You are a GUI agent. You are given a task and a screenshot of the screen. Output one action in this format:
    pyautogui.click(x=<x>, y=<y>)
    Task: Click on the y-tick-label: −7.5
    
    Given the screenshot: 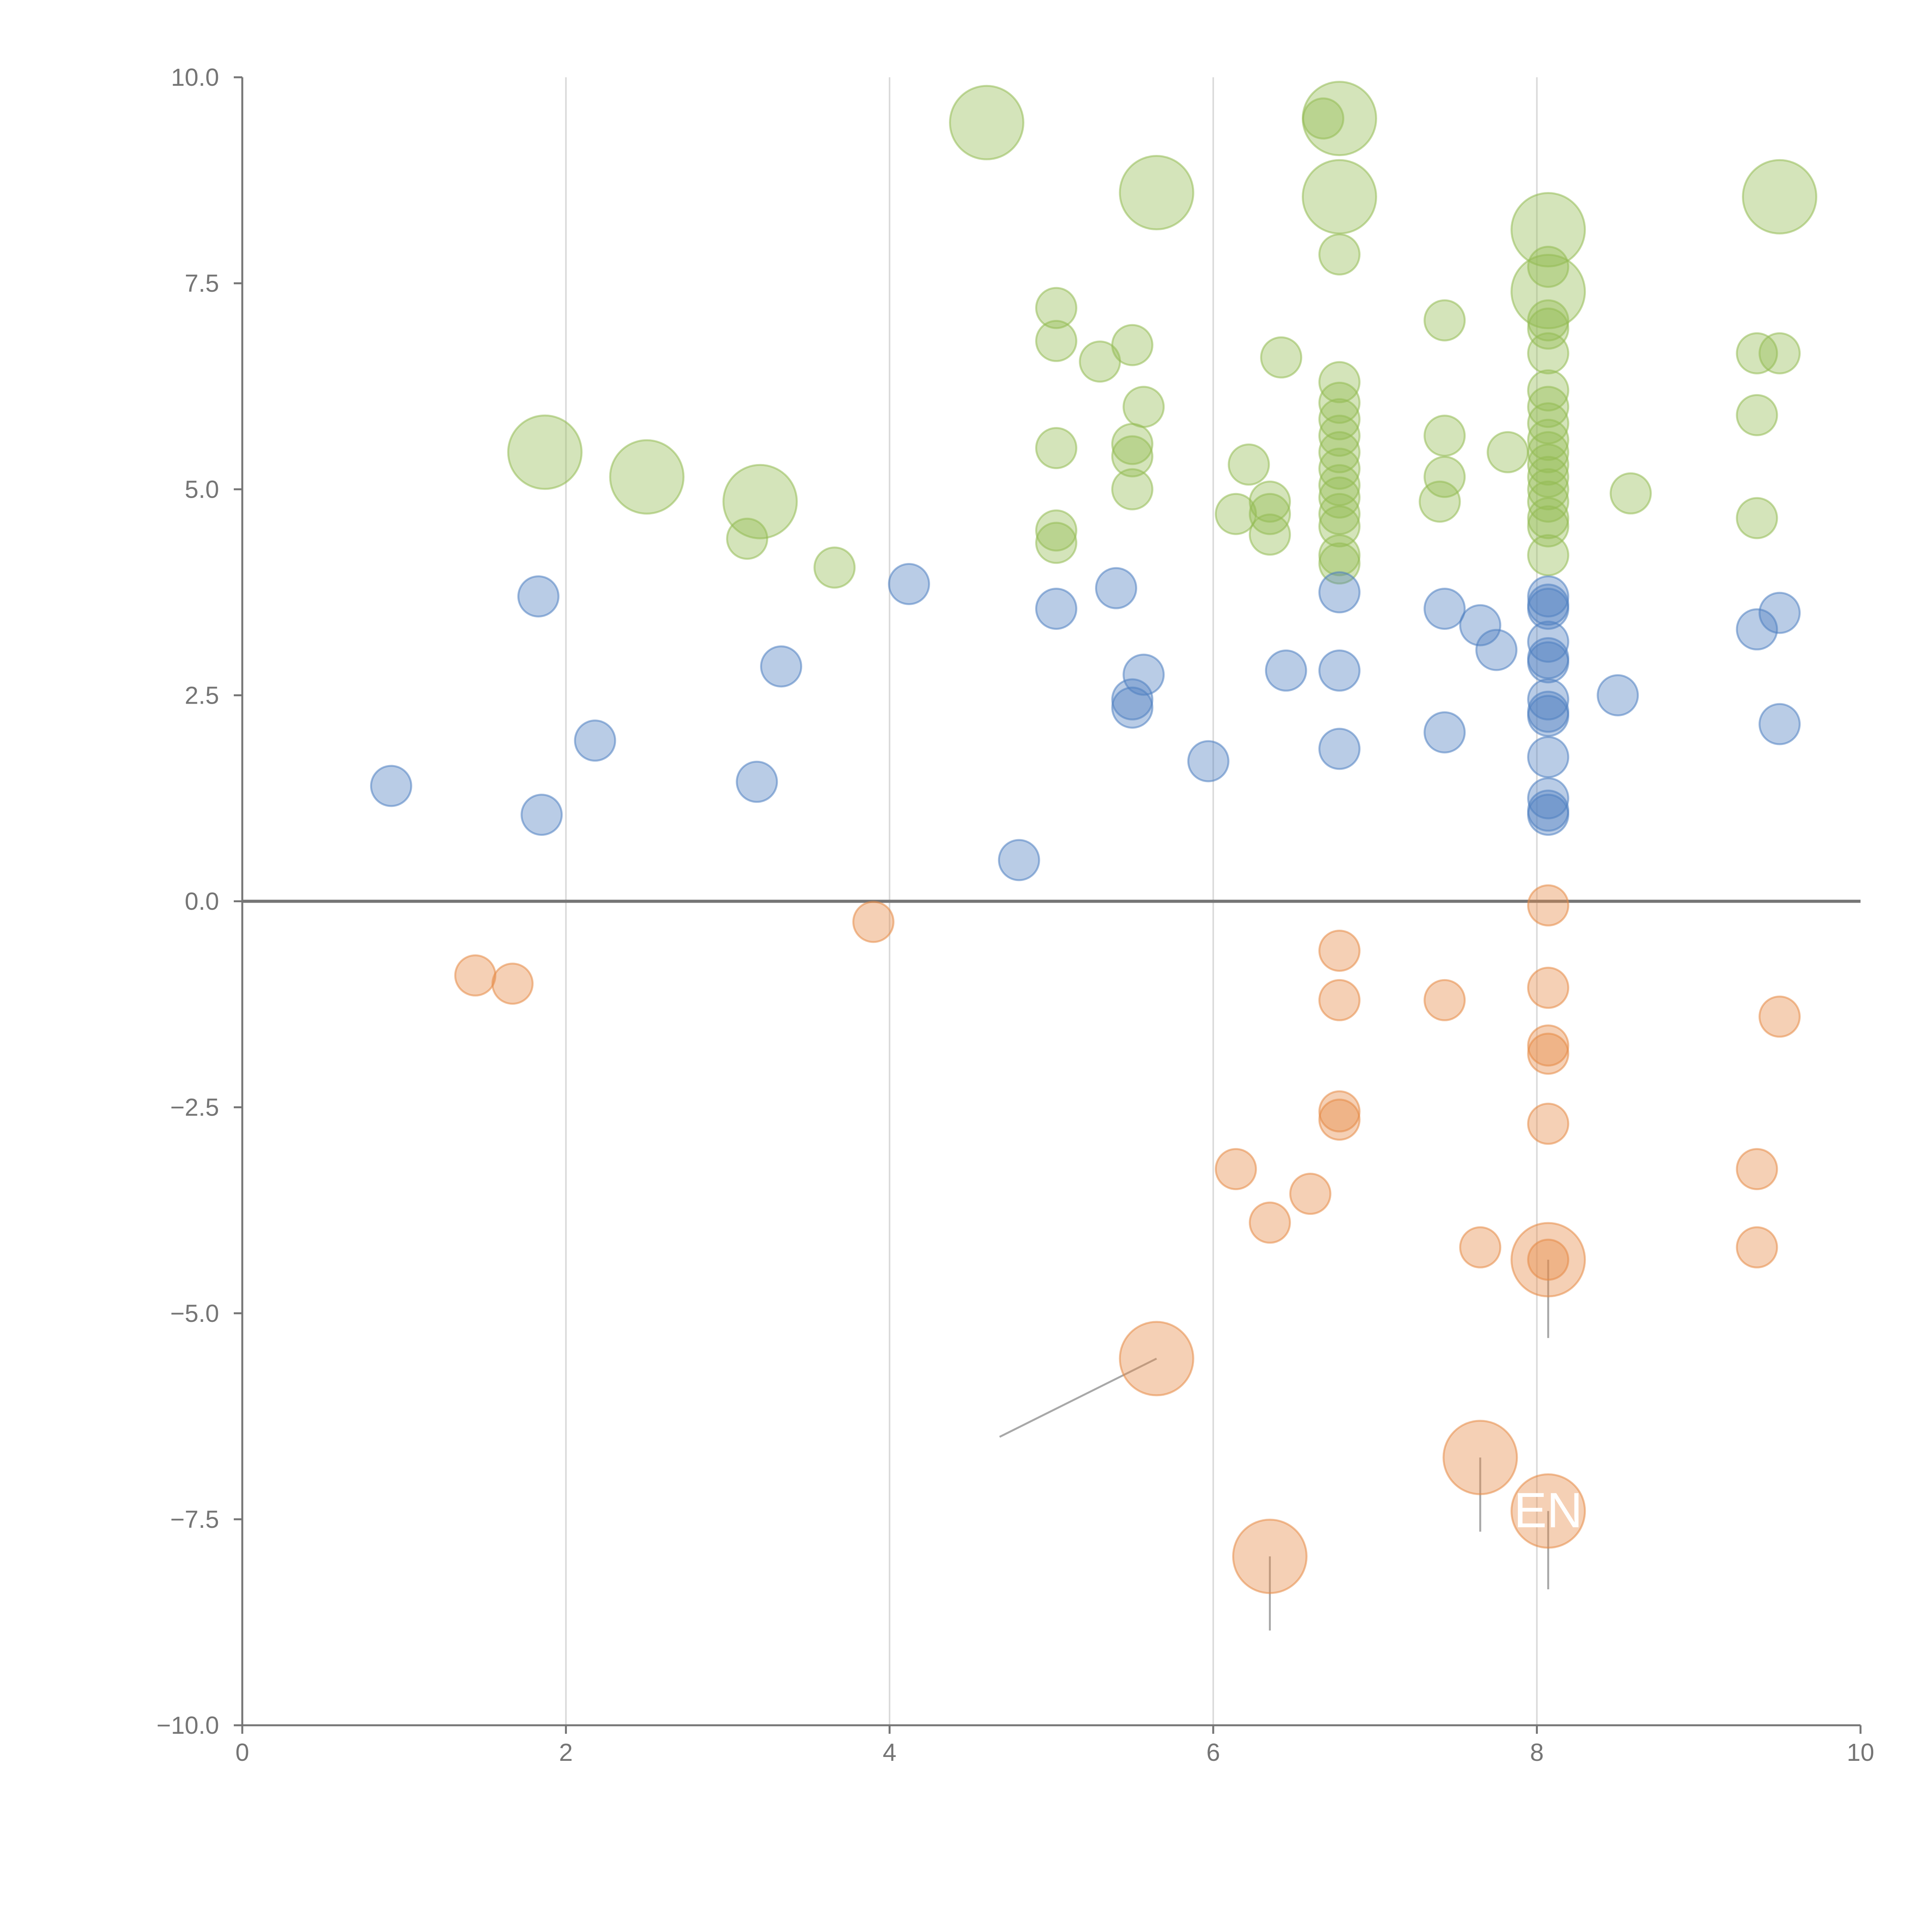 What is the action you would take?
    pyautogui.click(x=194, y=1519)
    